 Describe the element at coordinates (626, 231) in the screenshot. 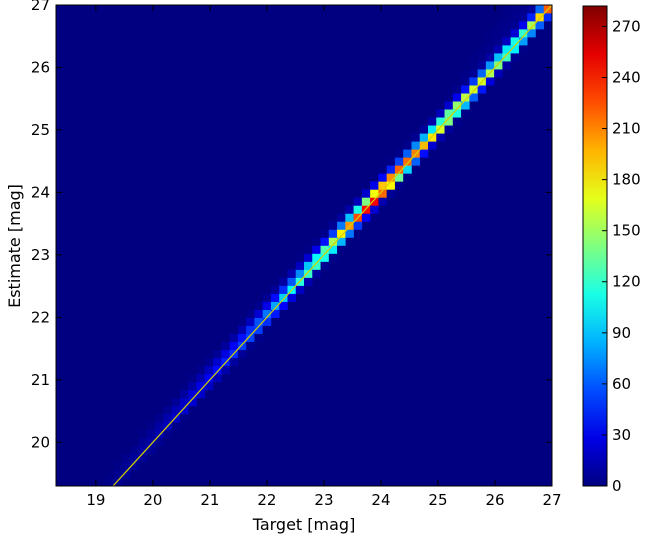

I see `colorbar-tick-label: 150` at that location.